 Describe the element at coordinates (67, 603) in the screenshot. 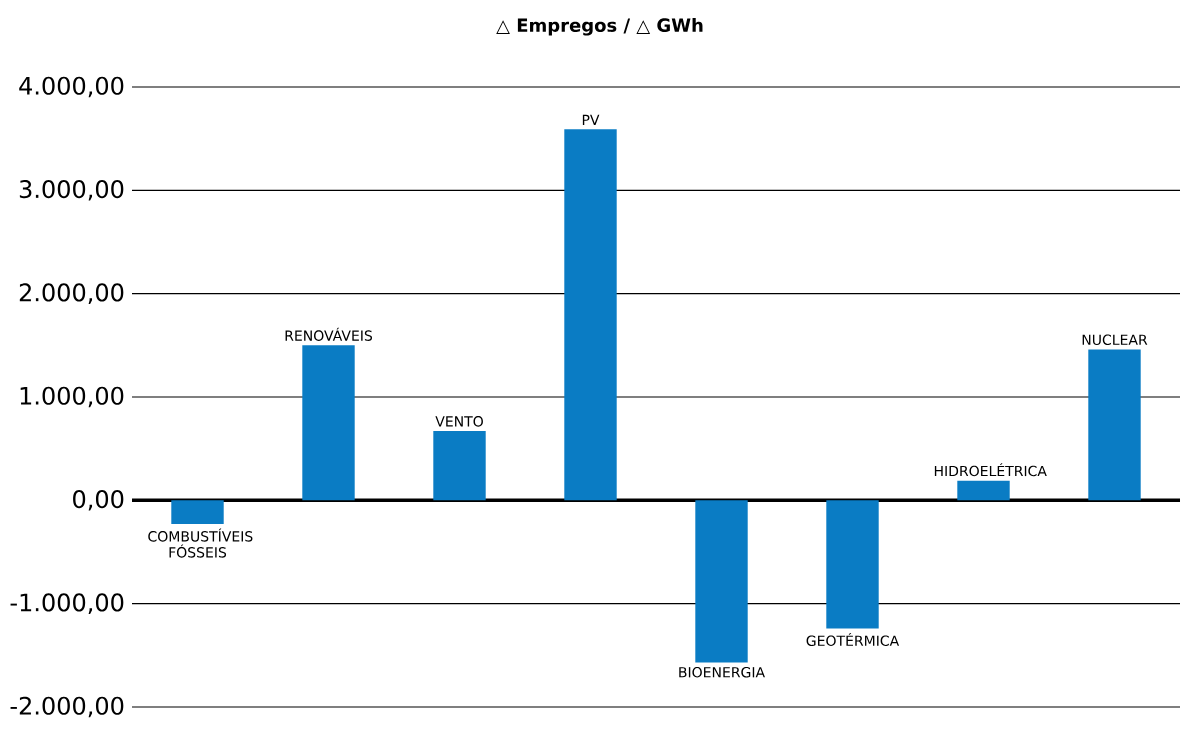

I see `y-tick-label: -1.000,00` at that location.